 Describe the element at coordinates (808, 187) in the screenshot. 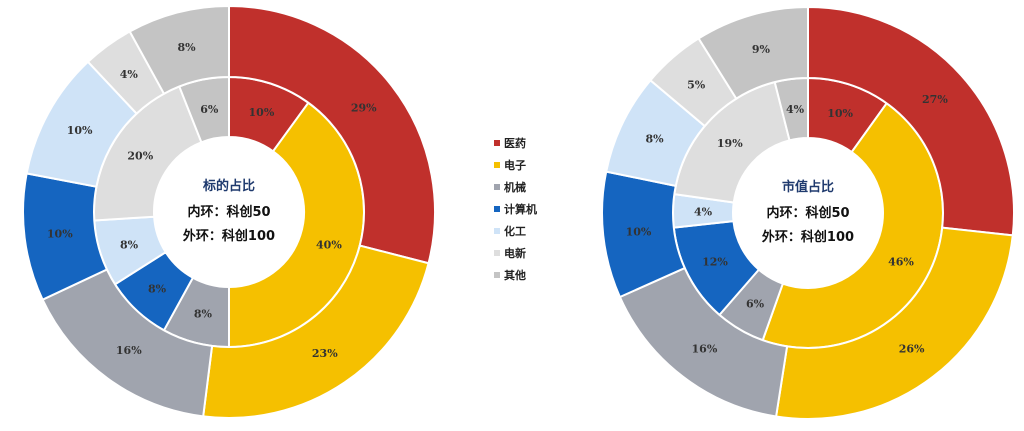

I see `chart-title: 市值占比` at that location.